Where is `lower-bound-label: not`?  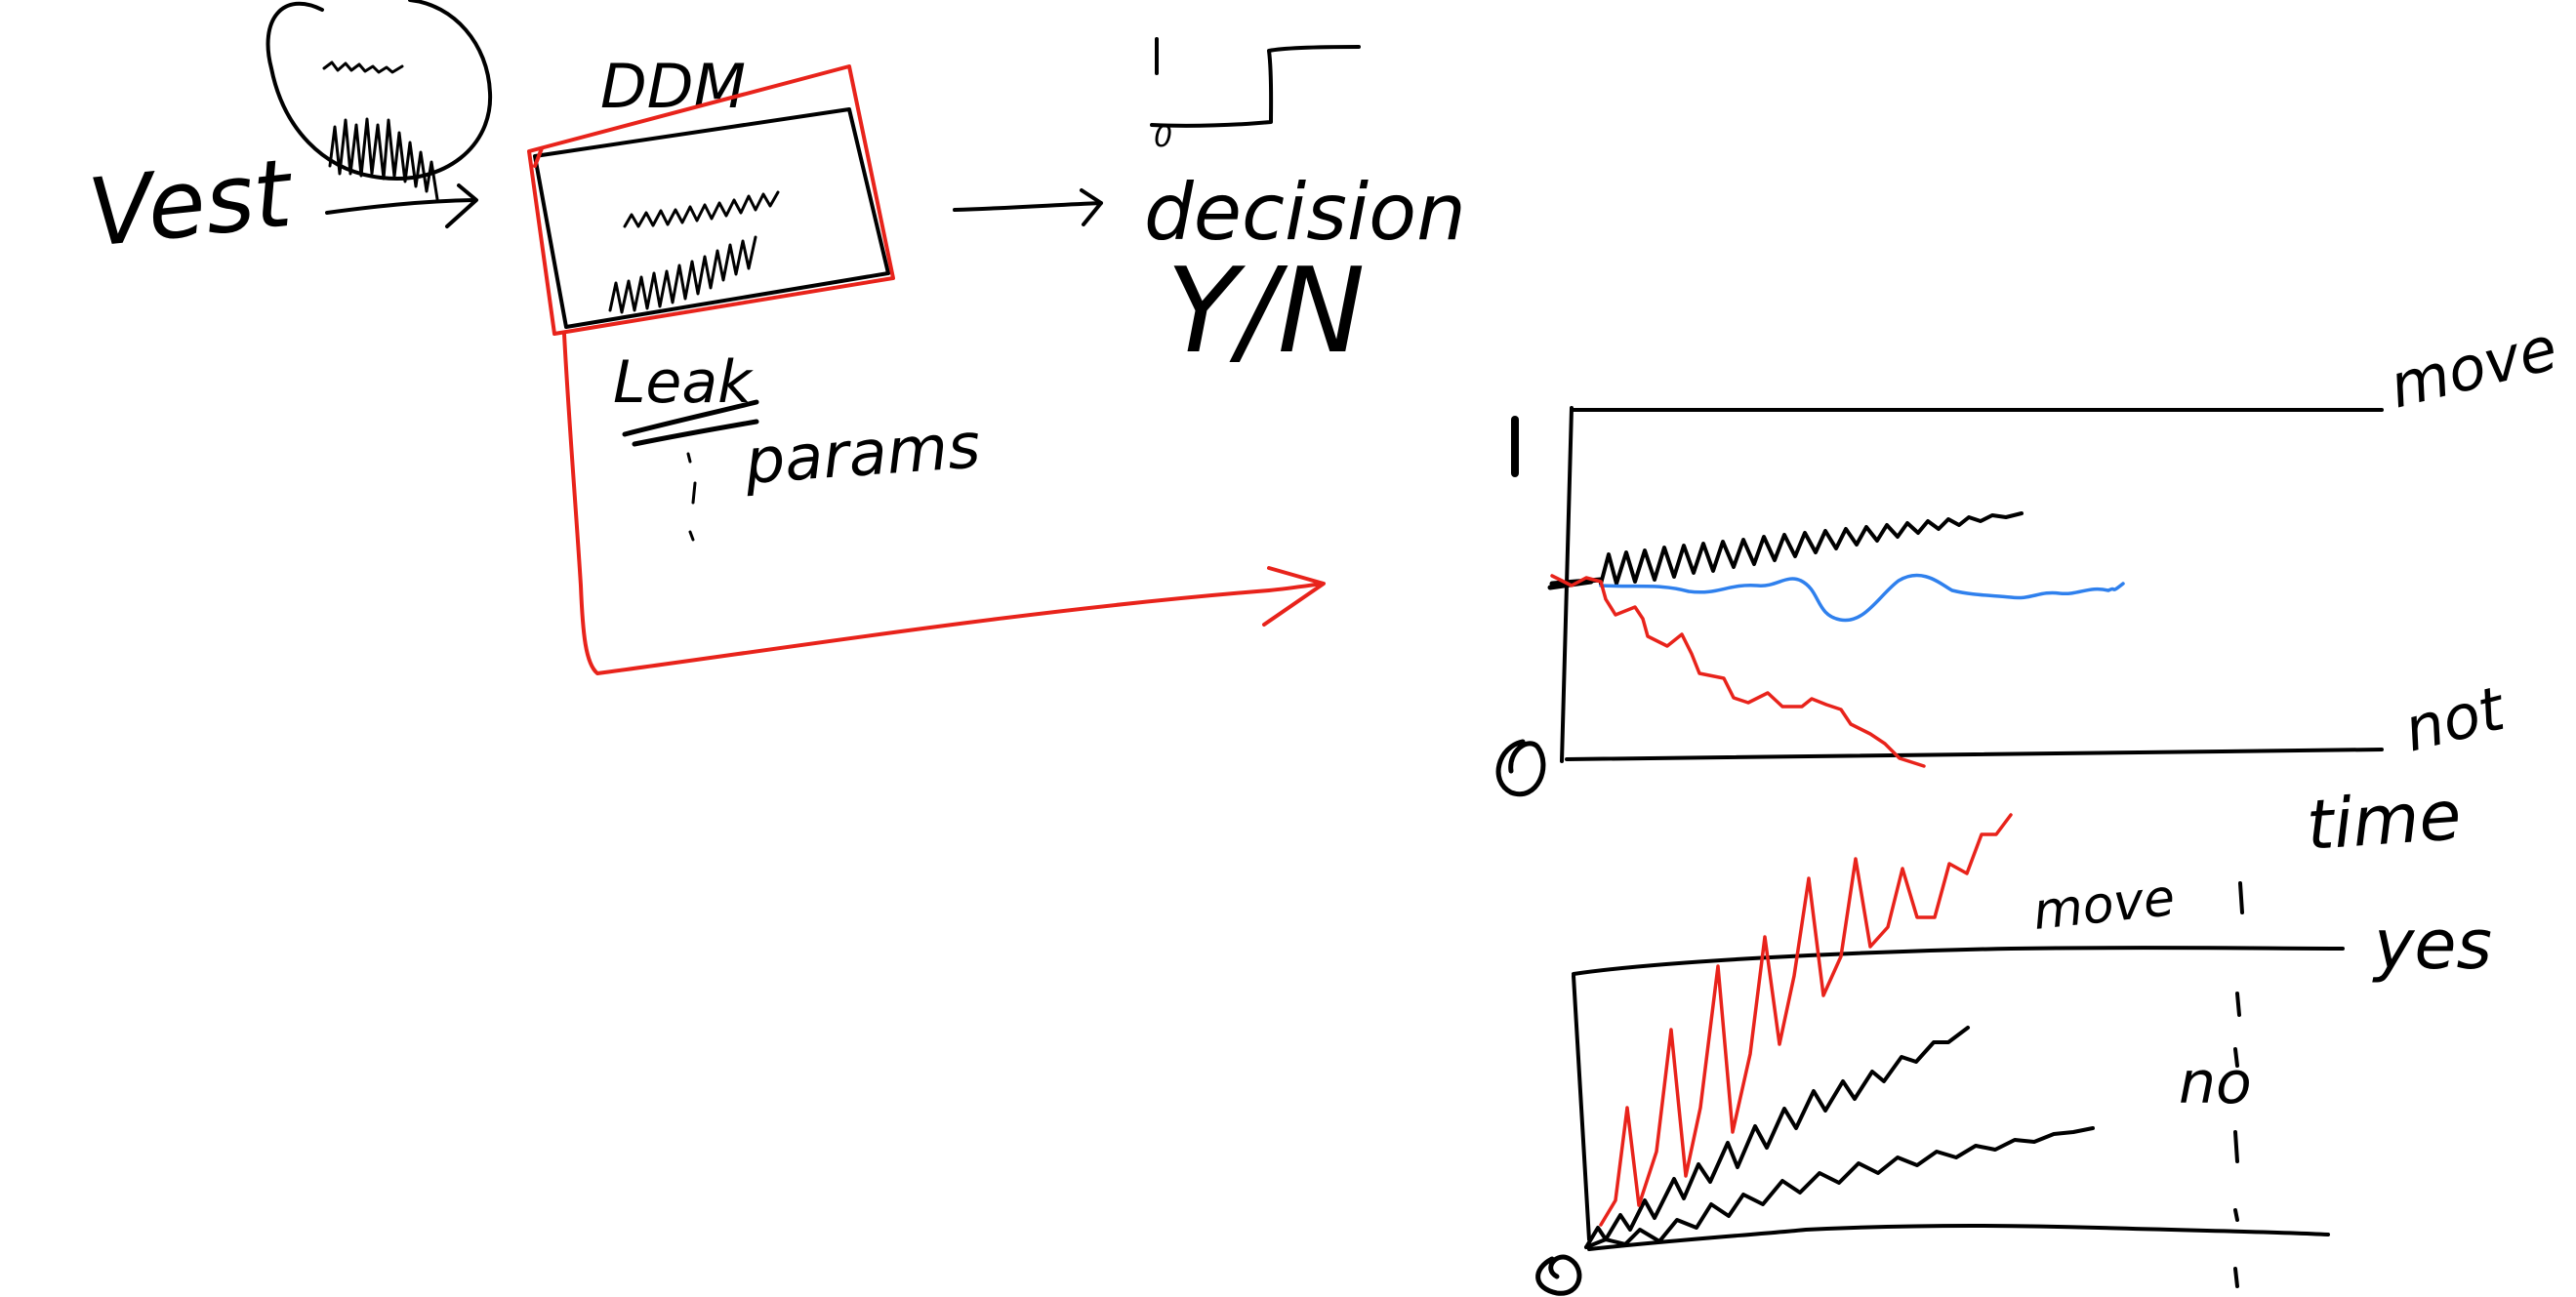 lower-bound-label: not is located at coordinates (2455, 719).